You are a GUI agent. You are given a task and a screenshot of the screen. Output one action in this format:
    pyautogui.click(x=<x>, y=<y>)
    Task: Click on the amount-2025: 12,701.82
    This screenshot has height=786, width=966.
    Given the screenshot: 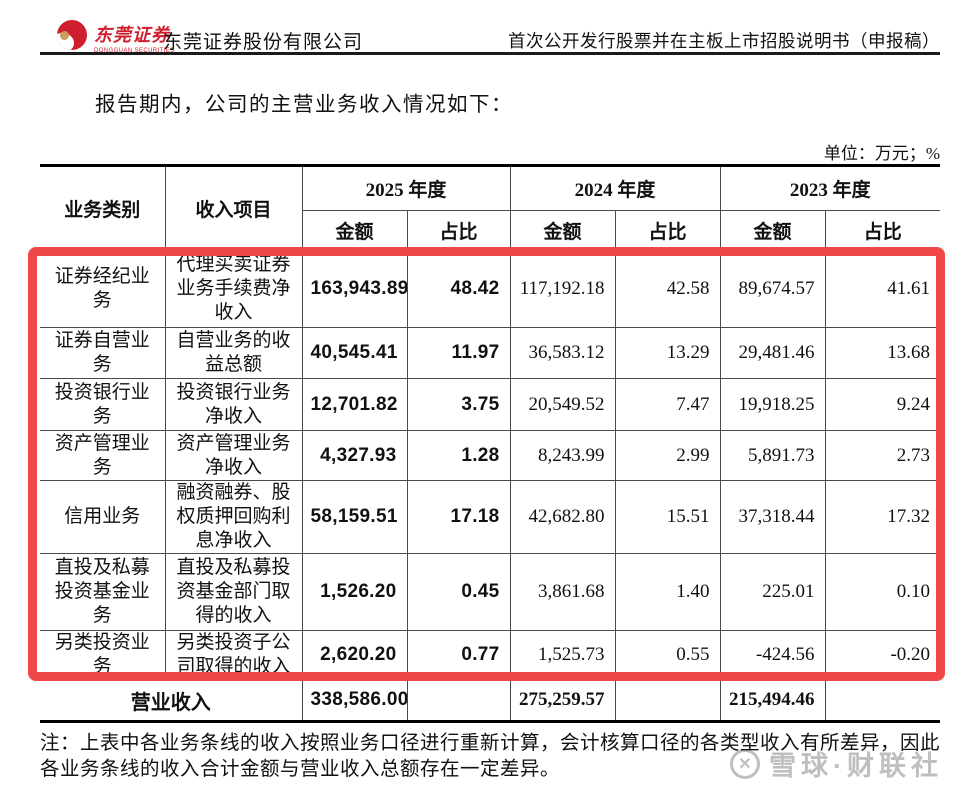 What is the action you would take?
    pyautogui.click(x=354, y=404)
    